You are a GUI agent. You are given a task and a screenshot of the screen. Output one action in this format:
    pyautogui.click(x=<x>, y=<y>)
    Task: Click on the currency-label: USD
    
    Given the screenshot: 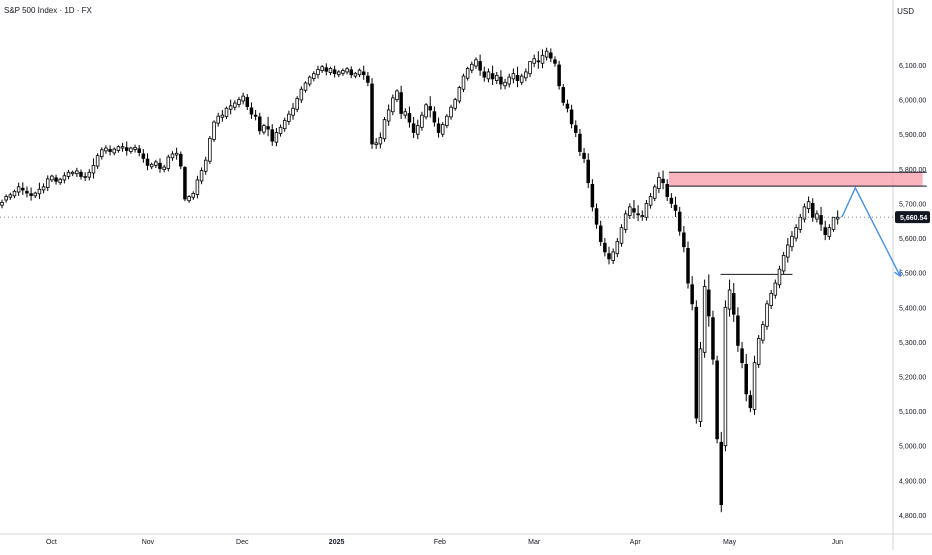 What is the action you would take?
    pyautogui.click(x=905, y=11)
    